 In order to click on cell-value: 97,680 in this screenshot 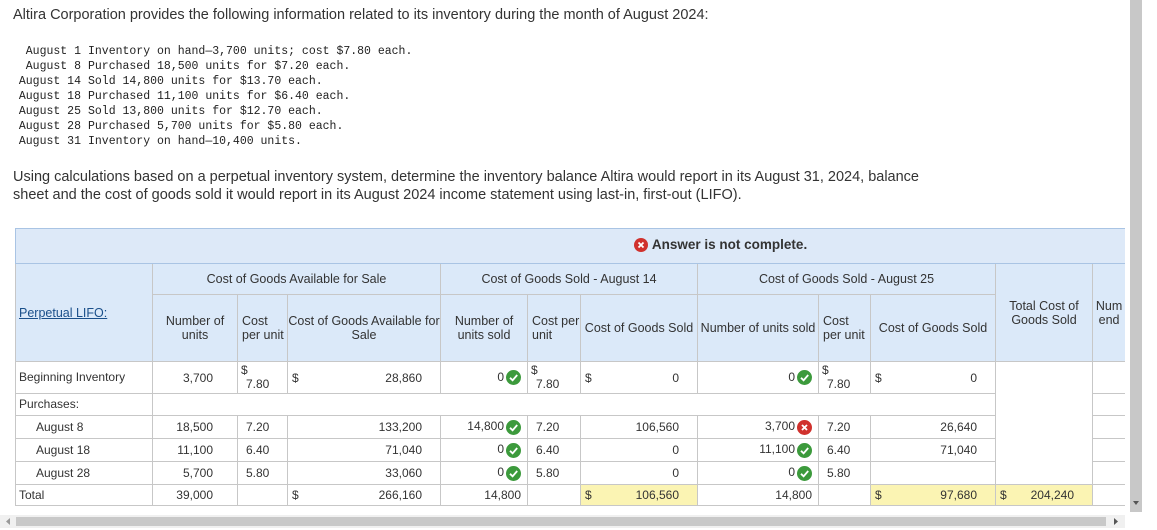, I will do `click(958, 495)`.